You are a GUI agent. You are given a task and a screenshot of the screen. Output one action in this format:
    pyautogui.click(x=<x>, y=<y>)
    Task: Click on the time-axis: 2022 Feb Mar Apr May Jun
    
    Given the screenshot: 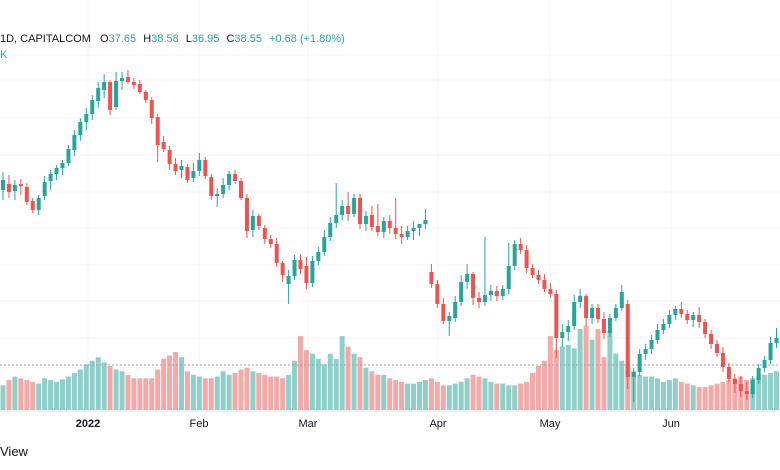 What is the action you would take?
    pyautogui.click(x=378, y=424)
    